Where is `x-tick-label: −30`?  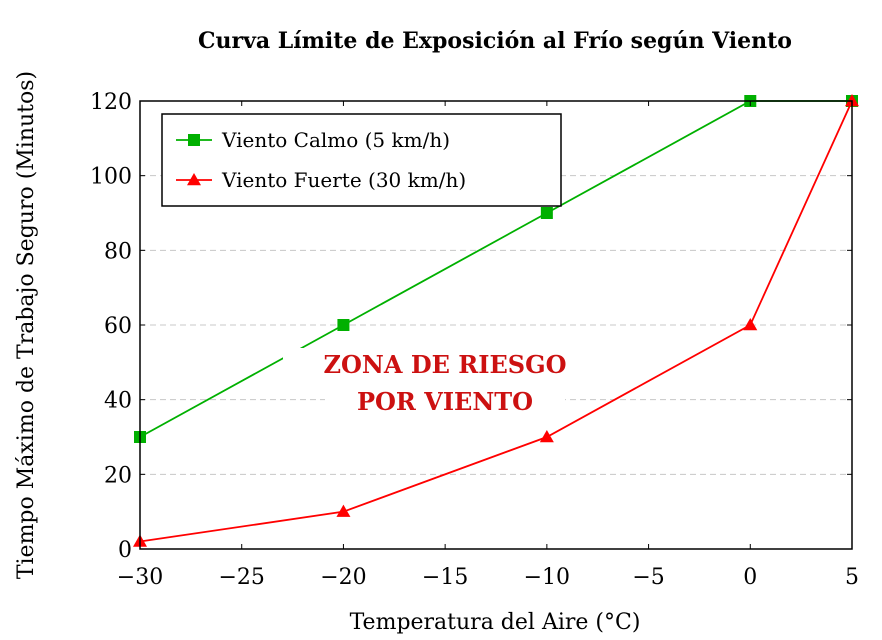 x-tick-label: −30 is located at coordinates (140, 577).